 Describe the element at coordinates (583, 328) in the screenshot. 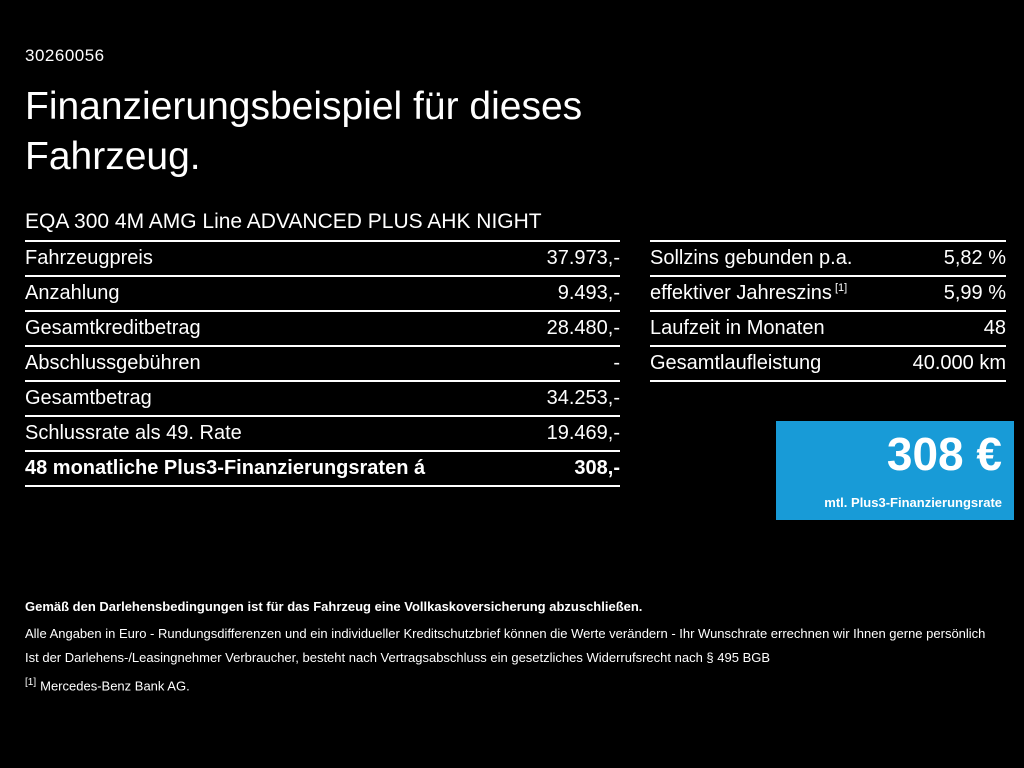

I see `row-value: 28.480,-` at that location.